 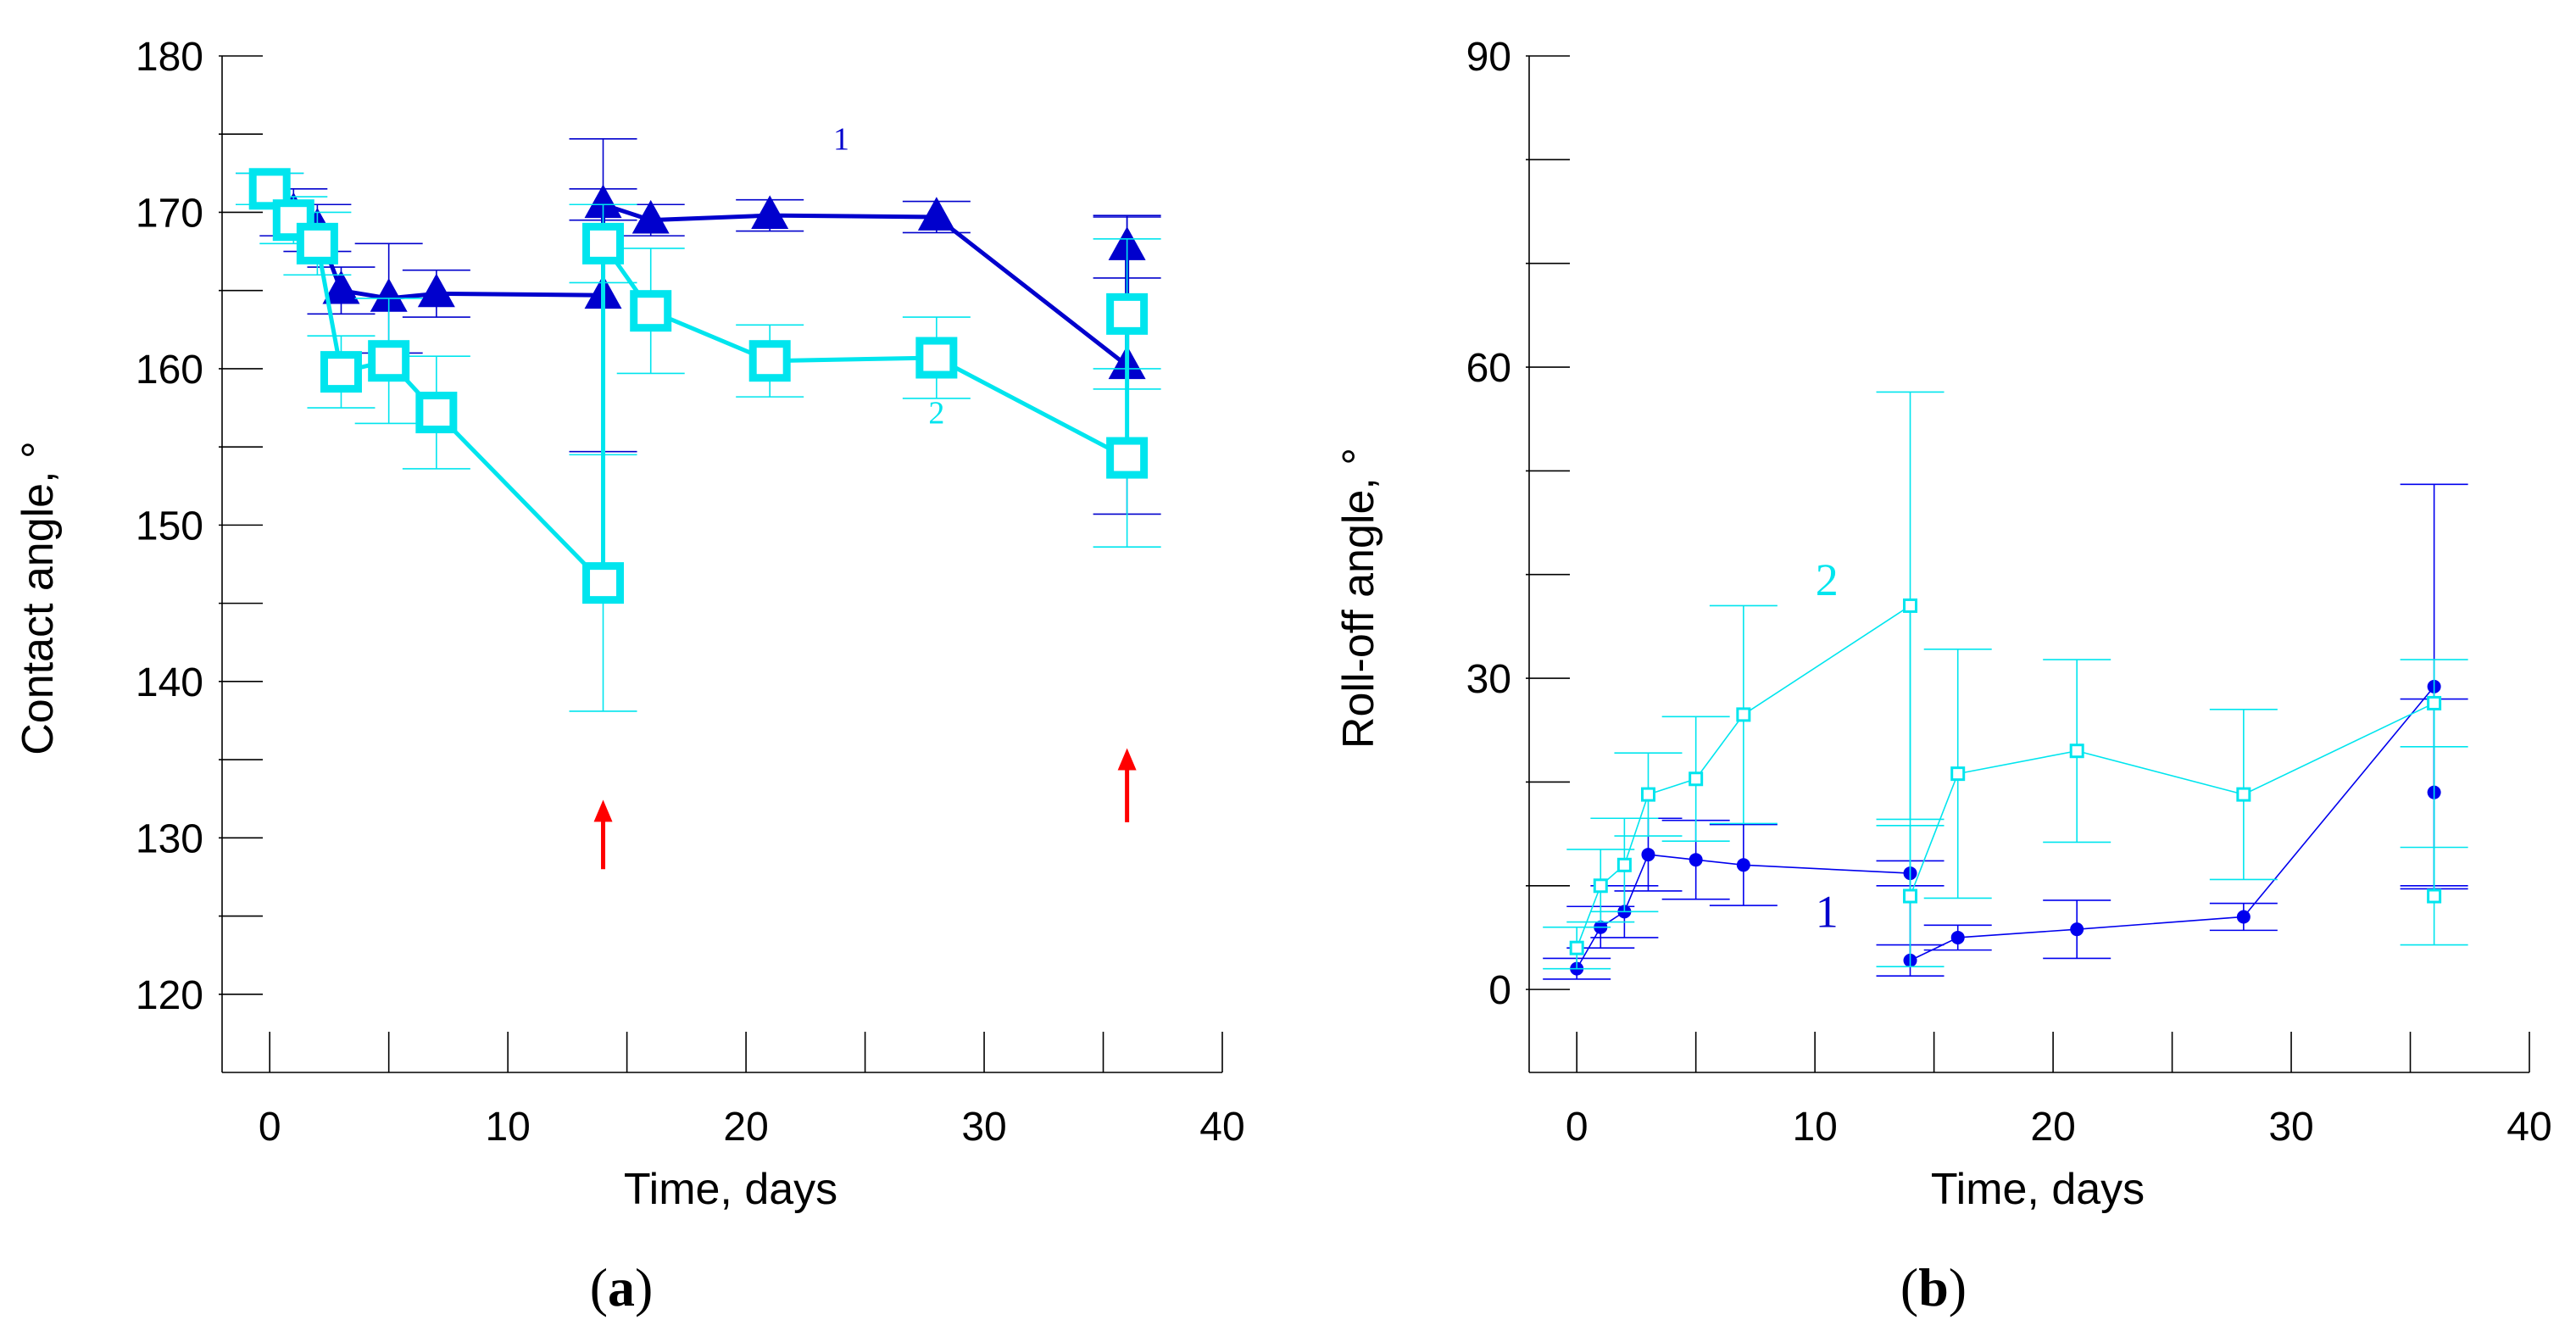 I want to click on y-tick-label: 140, so click(x=169, y=683).